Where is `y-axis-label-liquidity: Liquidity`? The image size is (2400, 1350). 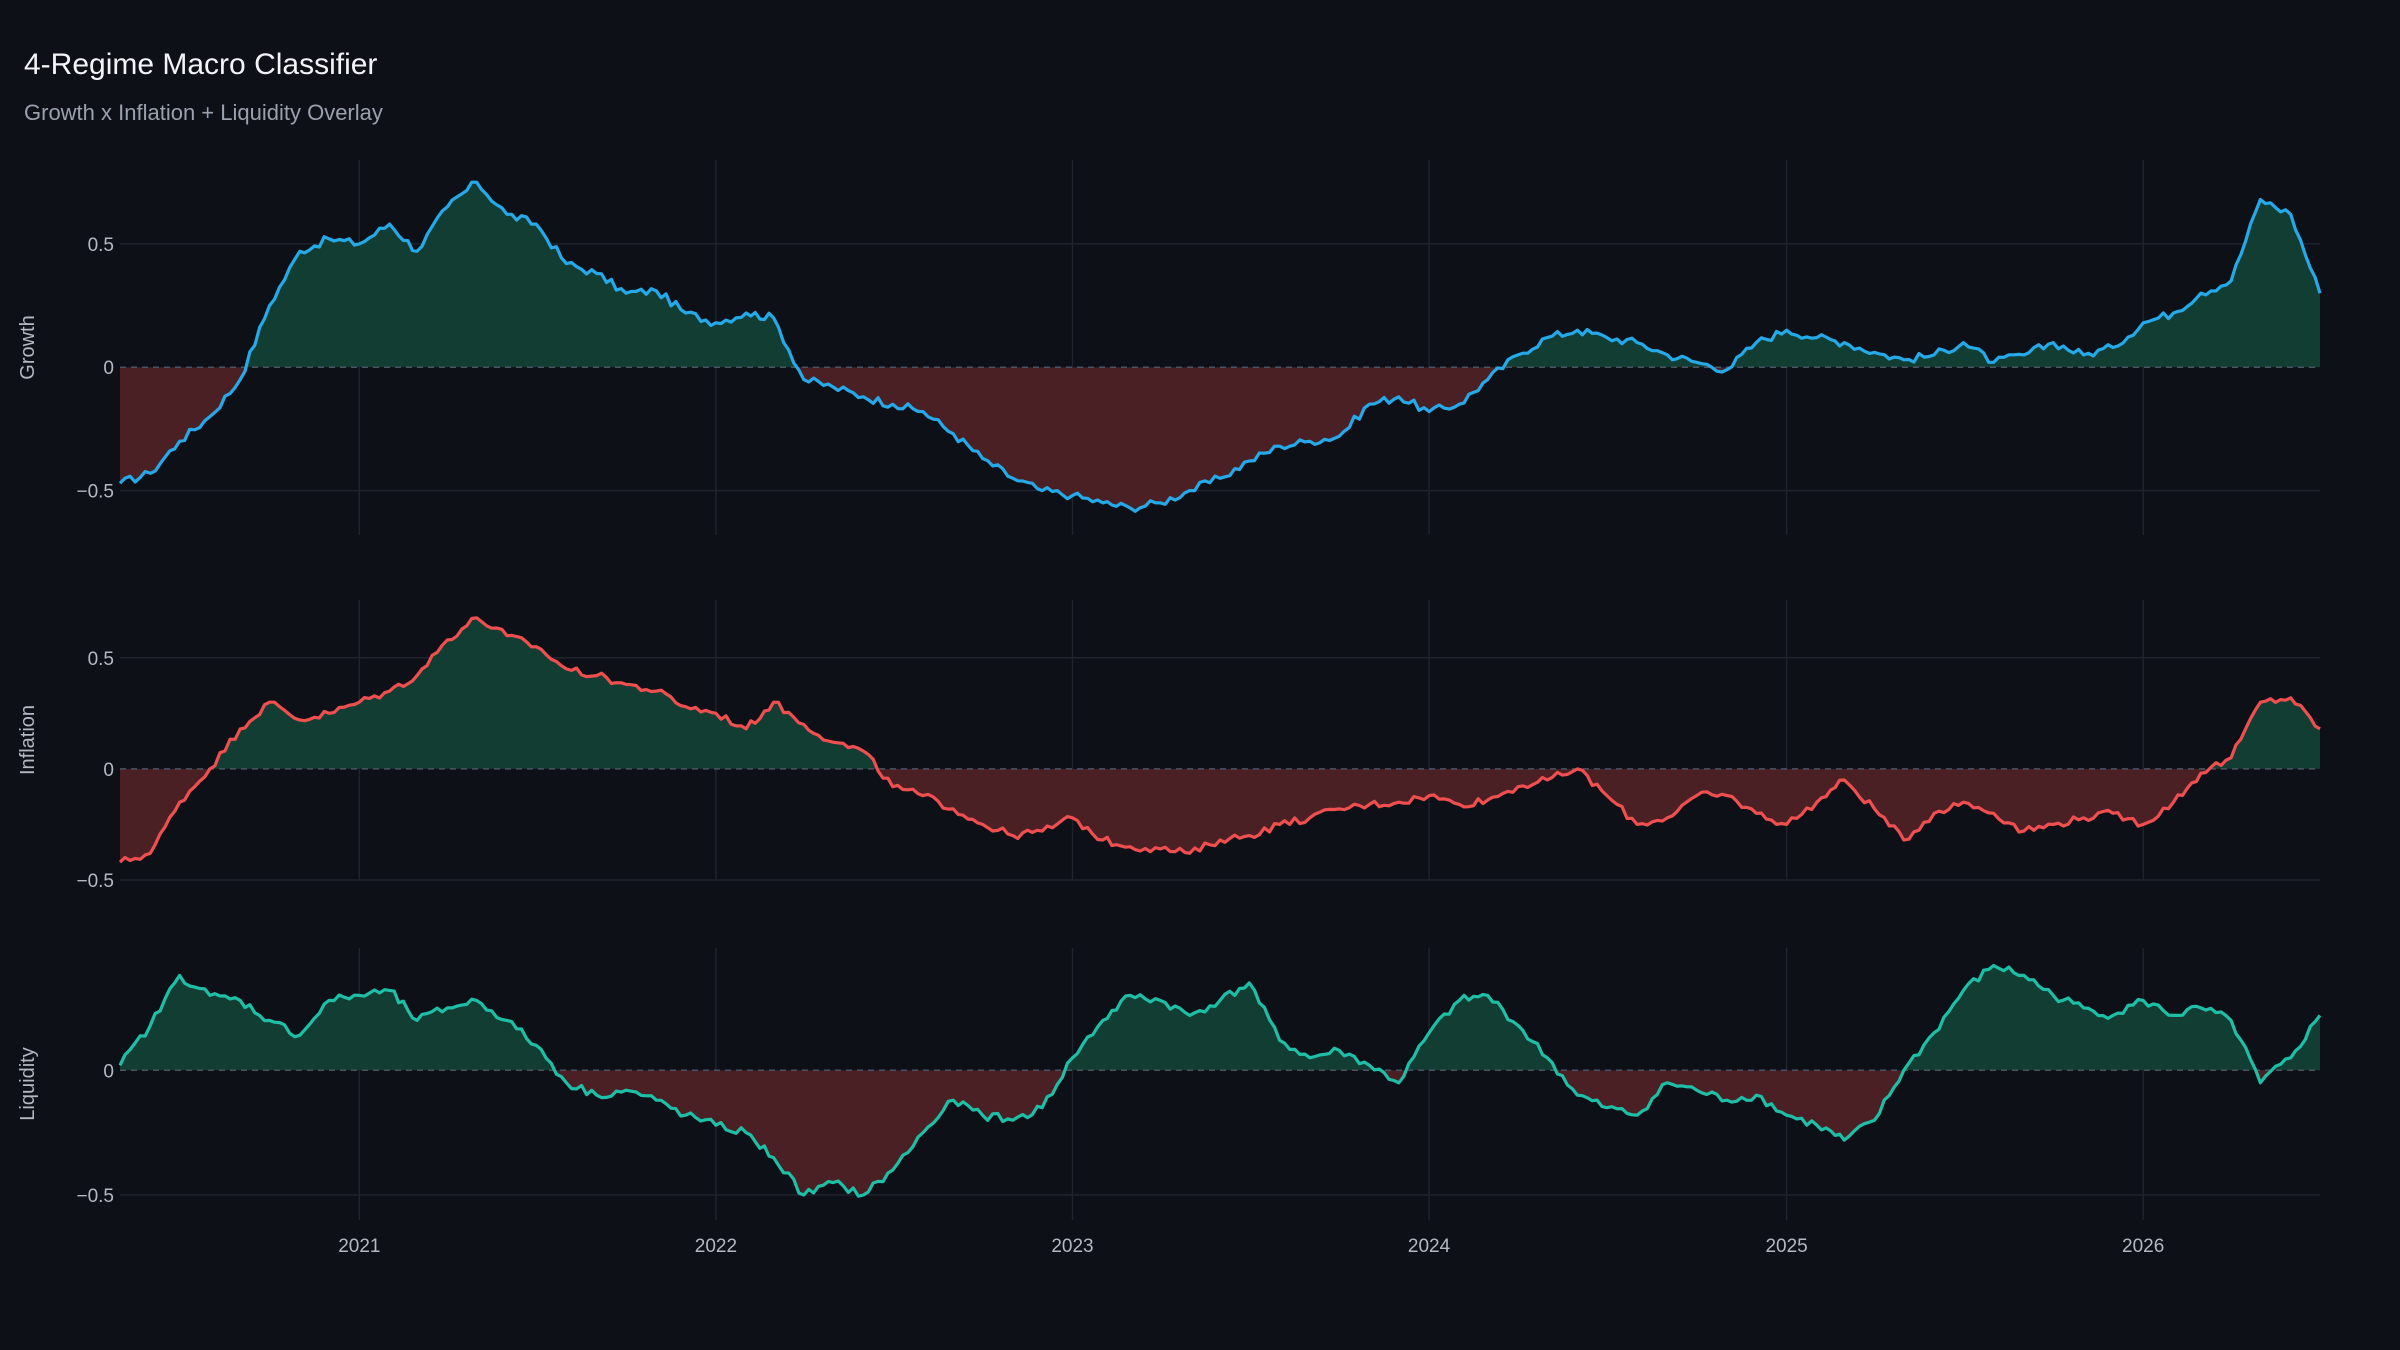 y-axis-label-liquidity: Liquidity is located at coordinates (28, 1083).